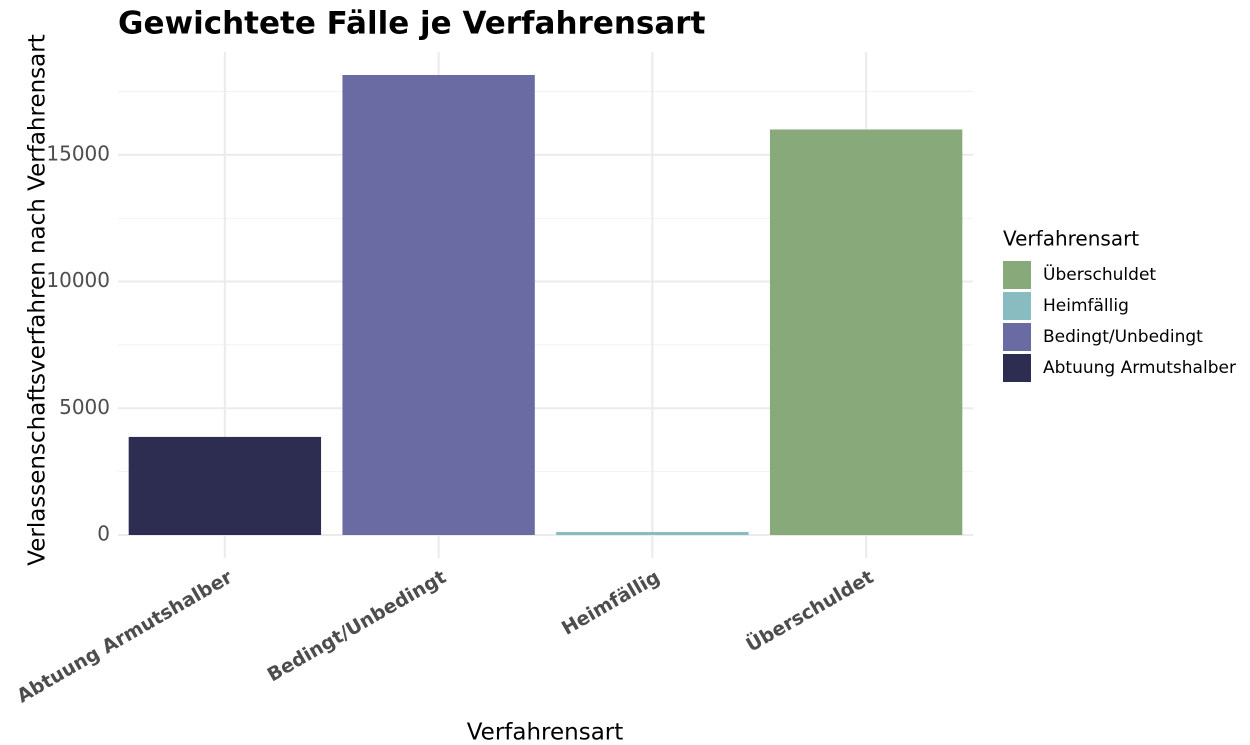  I want to click on legend-label: Abtuung Armutshalber, so click(1139, 368).